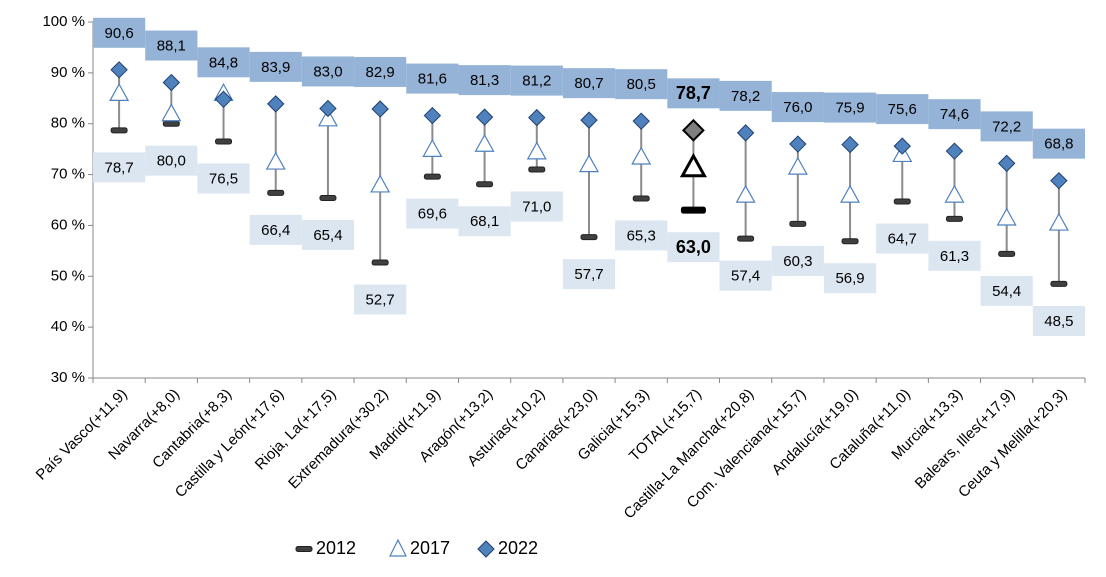 The width and height of the screenshot is (1106, 577). Describe the element at coordinates (902, 109) in the screenshot. I see `value-label-2022: 75,6` at that location.